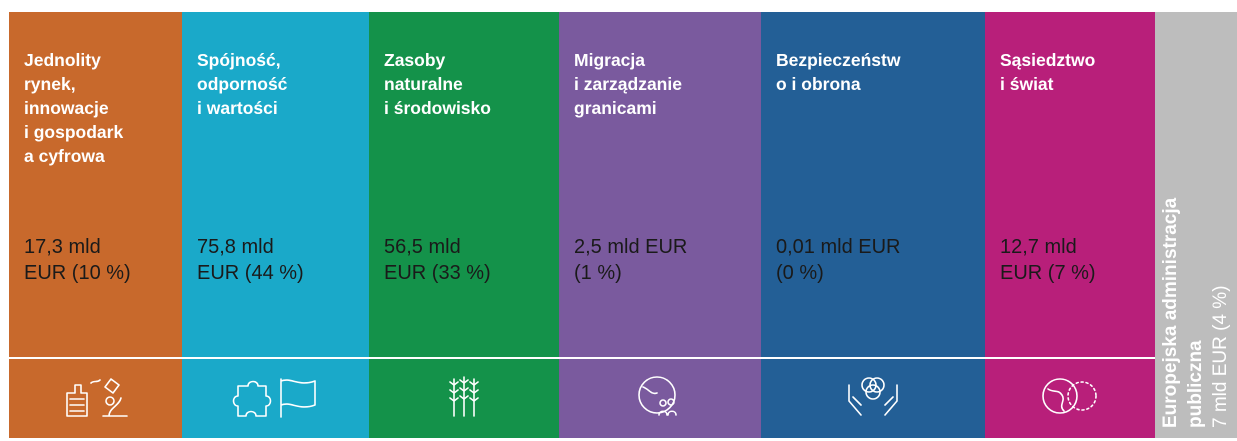 Image resolution: width=1237 pixels, height=441 pixels. I want to click on amount-line: EUR (10 %), so click(77, 273).